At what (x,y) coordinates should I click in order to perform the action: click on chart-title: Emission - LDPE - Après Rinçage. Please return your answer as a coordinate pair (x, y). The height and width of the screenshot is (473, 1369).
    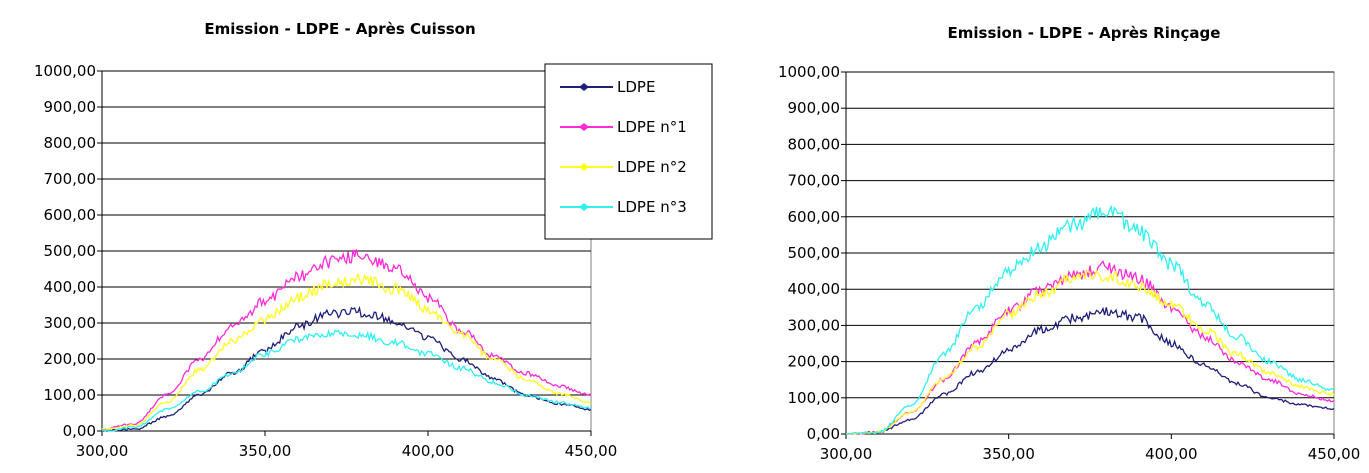
    Looking at the image, I should click on (1084, 33).